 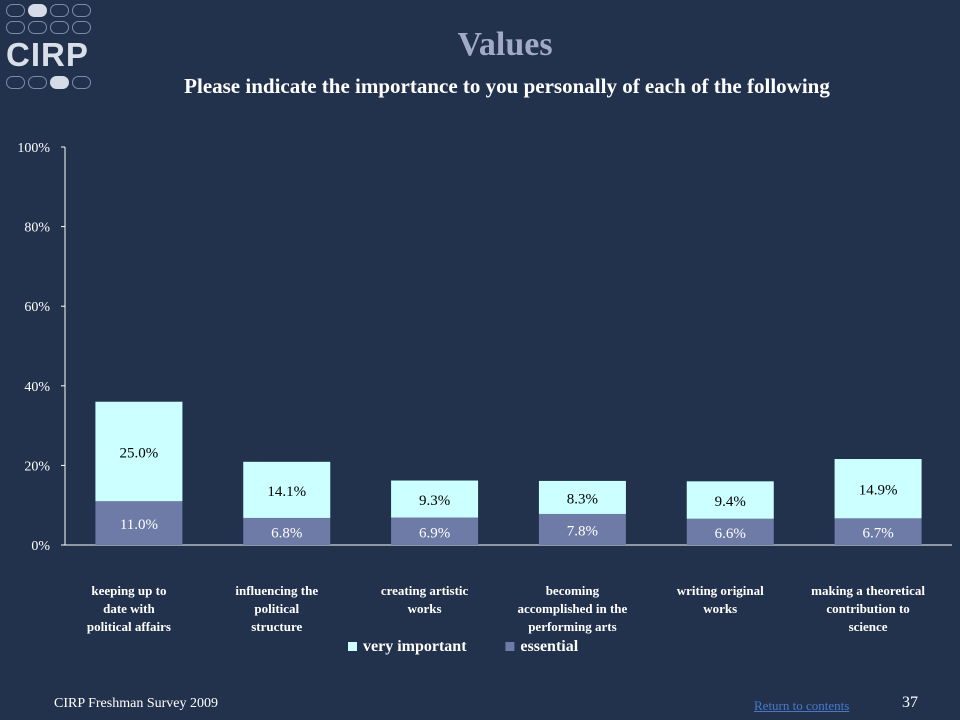 I want to click on category-label: political, so click(x=276, y=608).